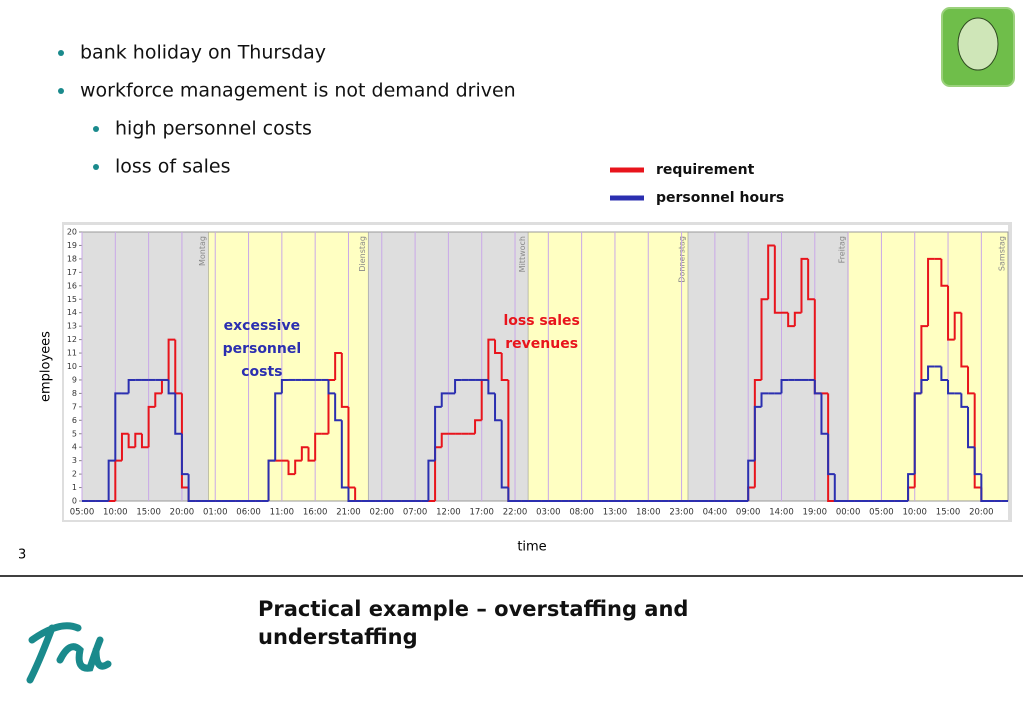 Image resolution: width=1023 pixels, height=708 pixels. What do you see at coordinates (682, 259) in the screenshot?
I see `day-label: Donnerstag` at bounding box center [682, 259].